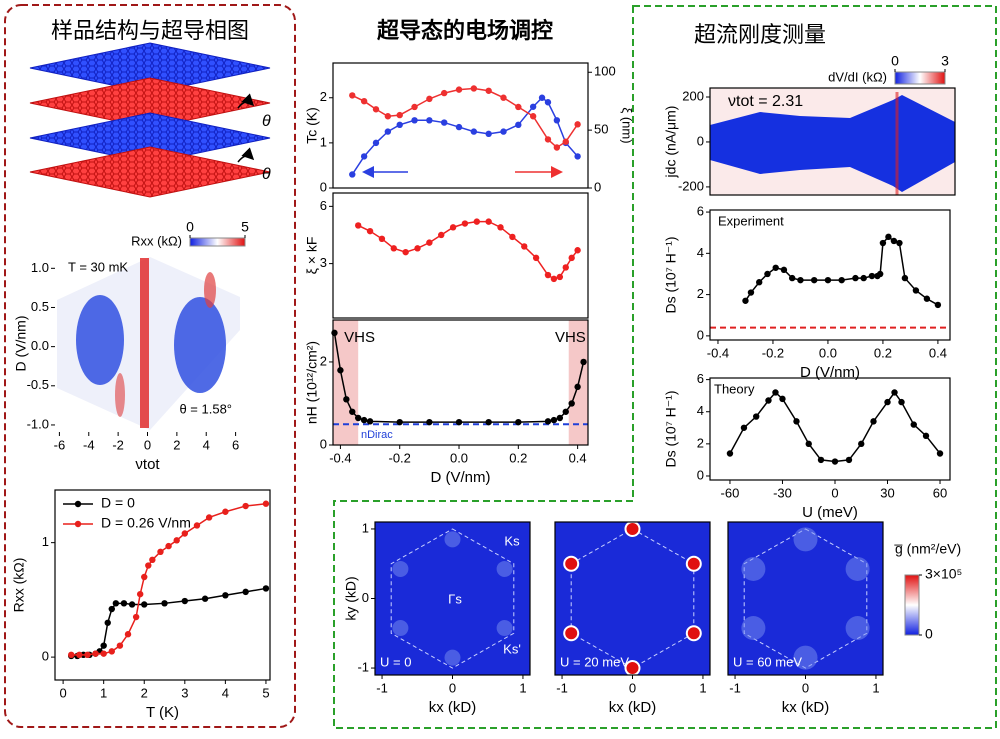 The width and height of the screenshot is (1000, 739). Describe the element at coordinates (594, 661) in the screenshot. I see `annotation: U = 20 meV` at that location.